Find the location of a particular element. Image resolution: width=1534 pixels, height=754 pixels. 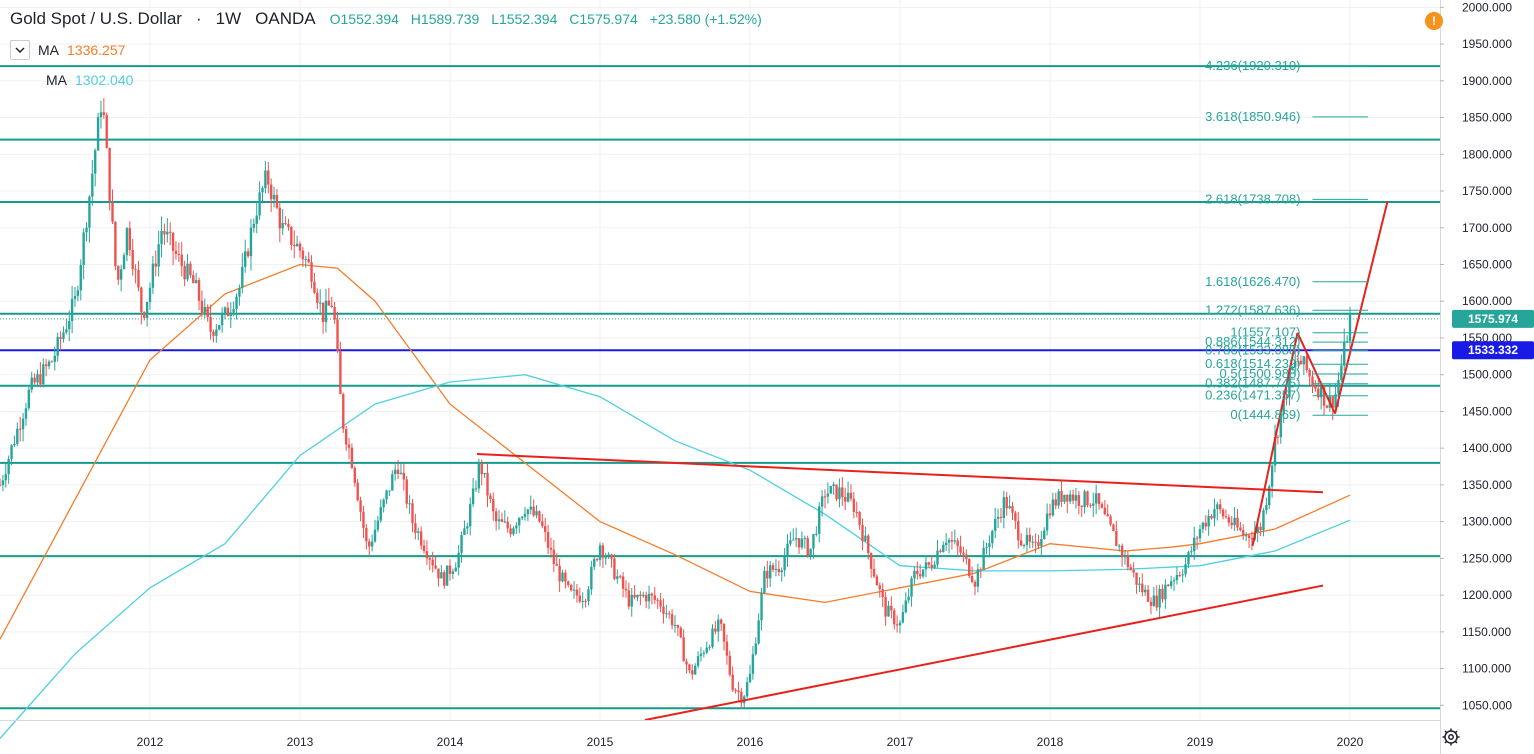

indicator-ma-2: MA 1302.040 is located at coordinates (89, 80).